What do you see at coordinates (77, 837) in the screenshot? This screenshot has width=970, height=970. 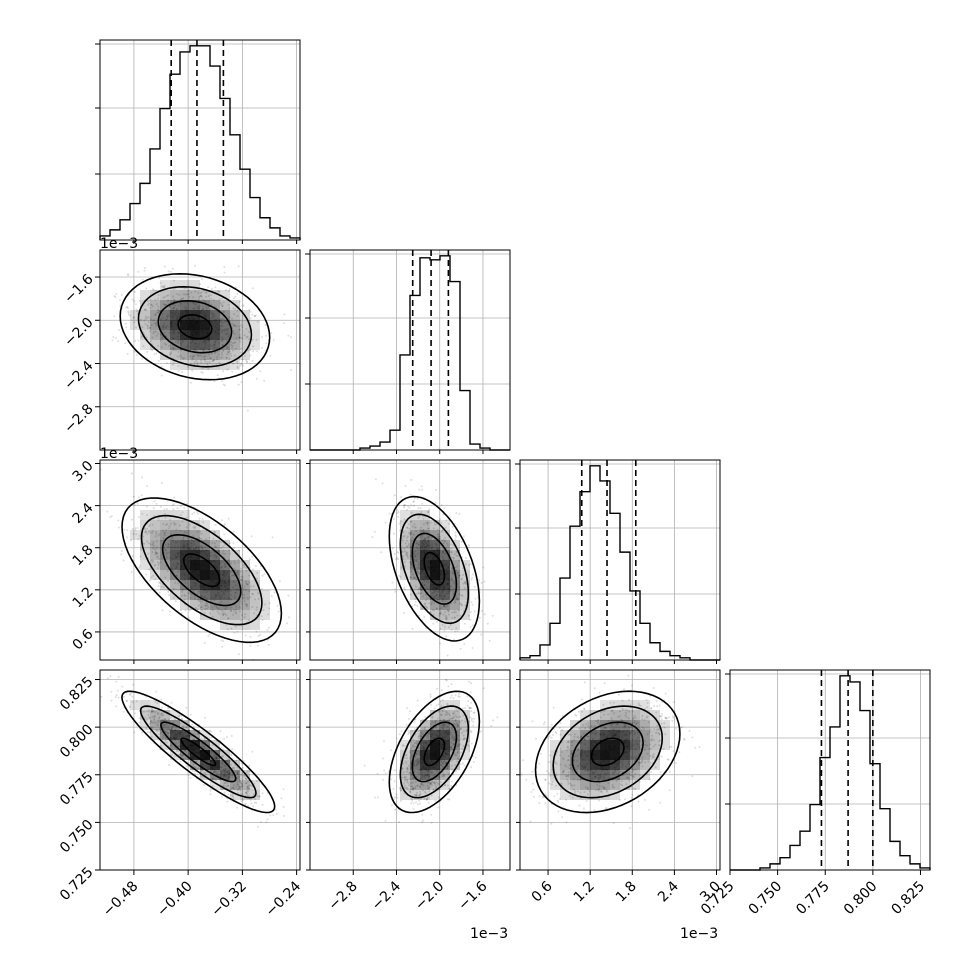 I see `y-tick-label: 0.750` at bounding box center [77, 837].